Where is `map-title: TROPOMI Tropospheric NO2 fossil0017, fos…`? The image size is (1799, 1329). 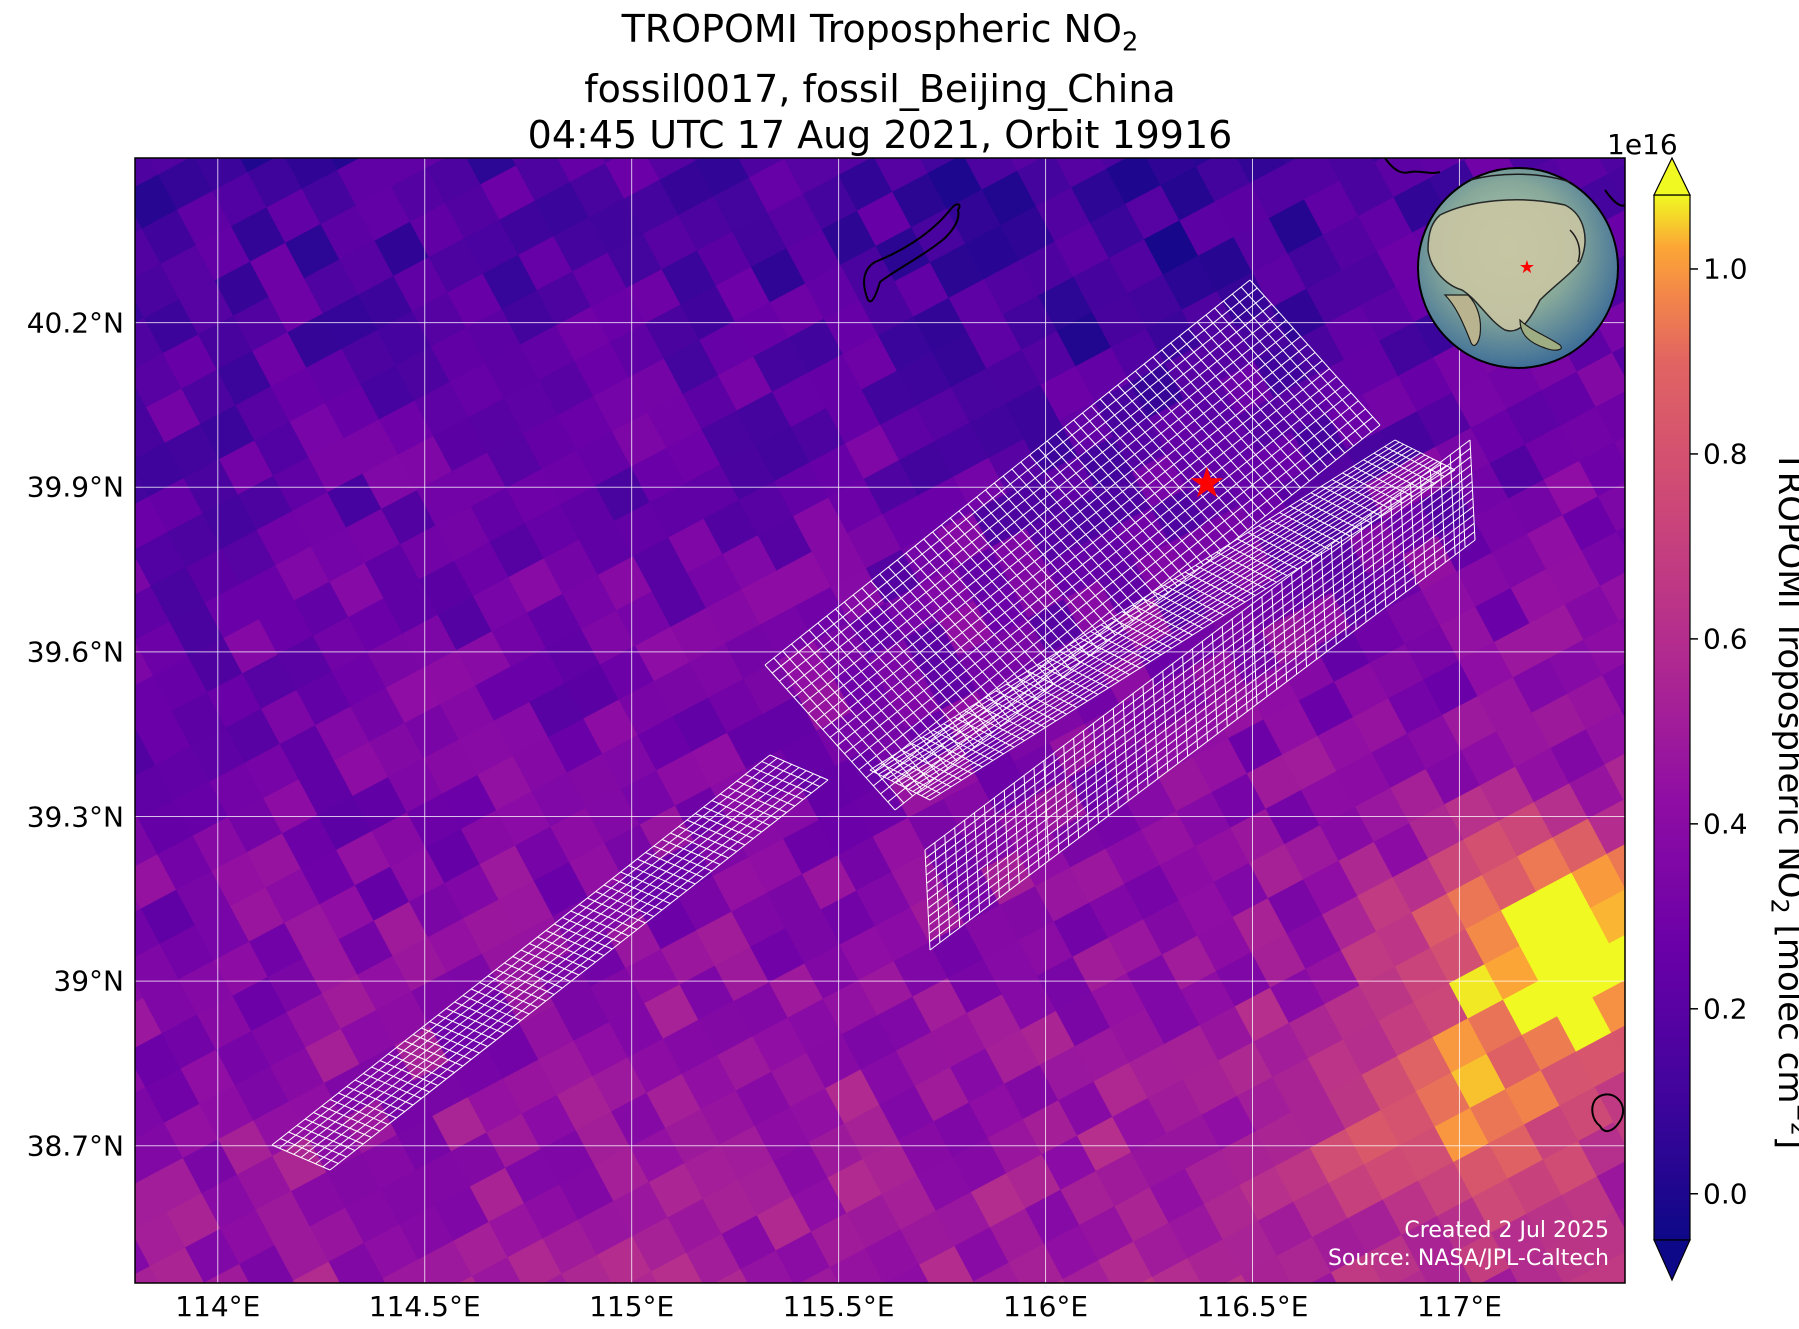
map-title: TROPOMI Tropospheric NO2 fossil0017, fos… is located at coordinates (880, 82).